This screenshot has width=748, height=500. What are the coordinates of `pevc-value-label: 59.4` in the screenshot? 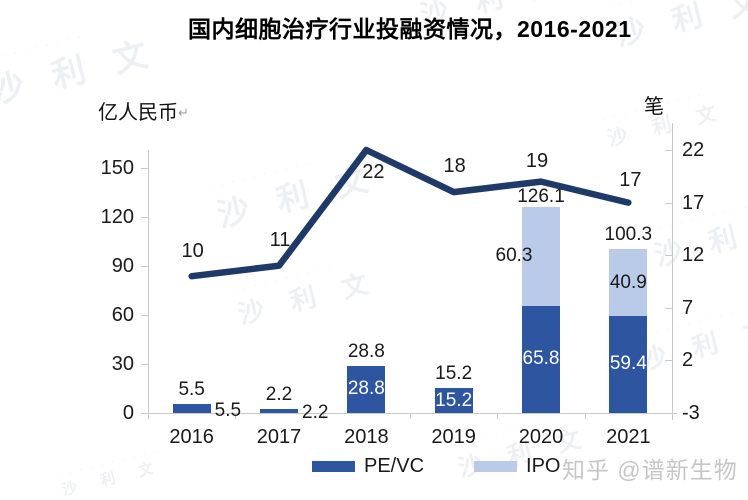 It's located at (628, 364).